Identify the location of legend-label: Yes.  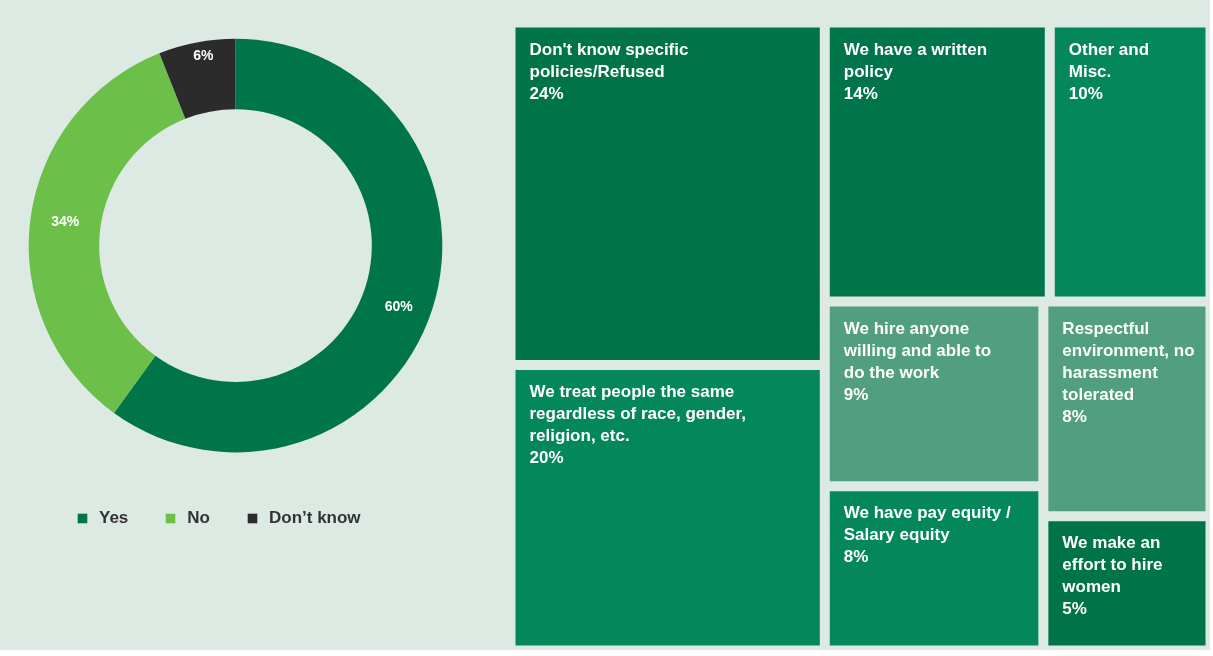
(114, 518).